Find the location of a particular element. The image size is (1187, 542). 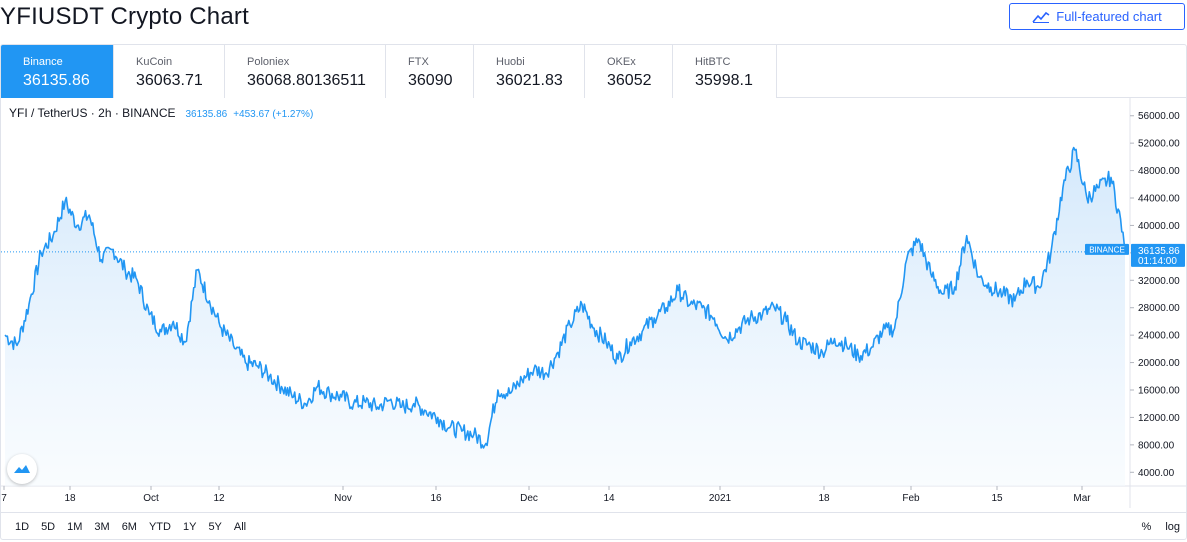

exchange-name: FTX is located at coordinates (418, 62).